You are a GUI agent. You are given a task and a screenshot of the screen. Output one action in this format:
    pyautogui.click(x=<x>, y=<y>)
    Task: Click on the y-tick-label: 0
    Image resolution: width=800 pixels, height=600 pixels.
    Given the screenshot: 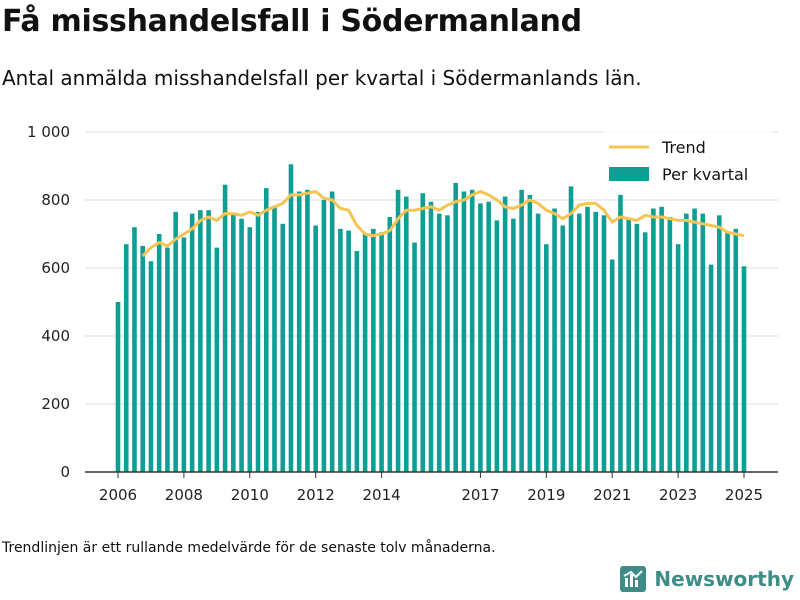 What is the action you would take?
    pyautogui.click(x=65, y=472)
    